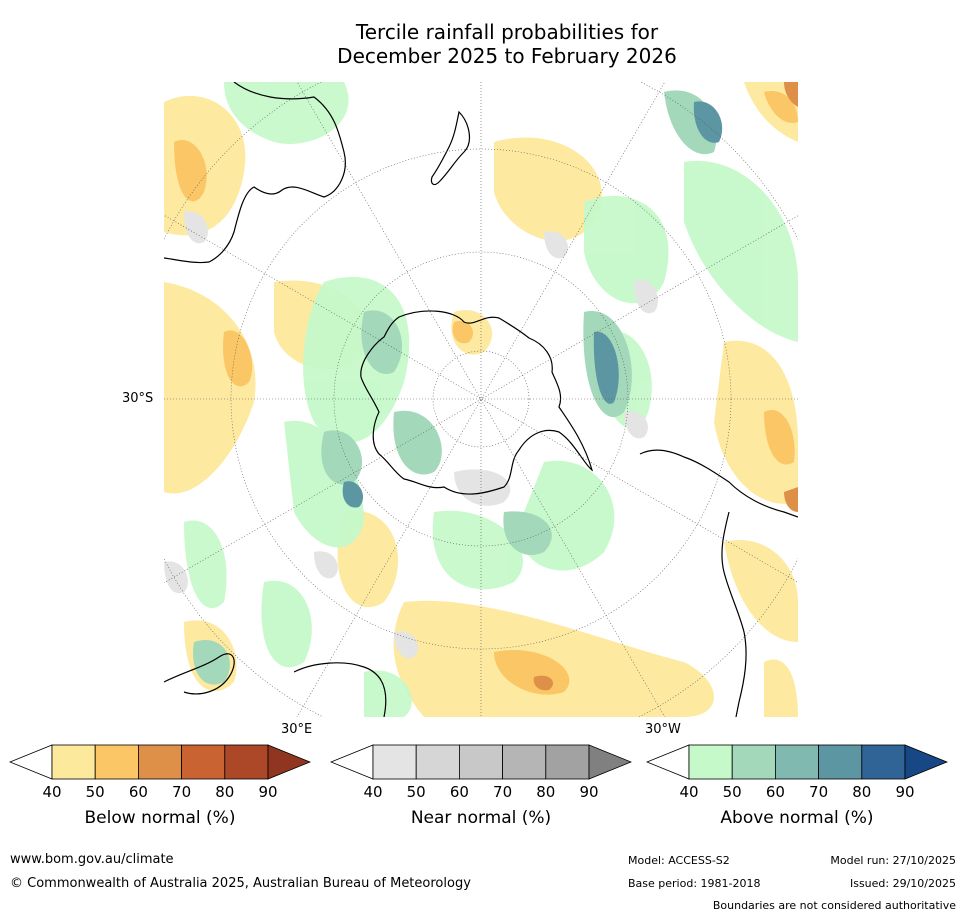  What do you see at coordinates (297, 729) in the screenshot?
I see `lon-label-30e: 30°E` at bounding box center [297, 729].